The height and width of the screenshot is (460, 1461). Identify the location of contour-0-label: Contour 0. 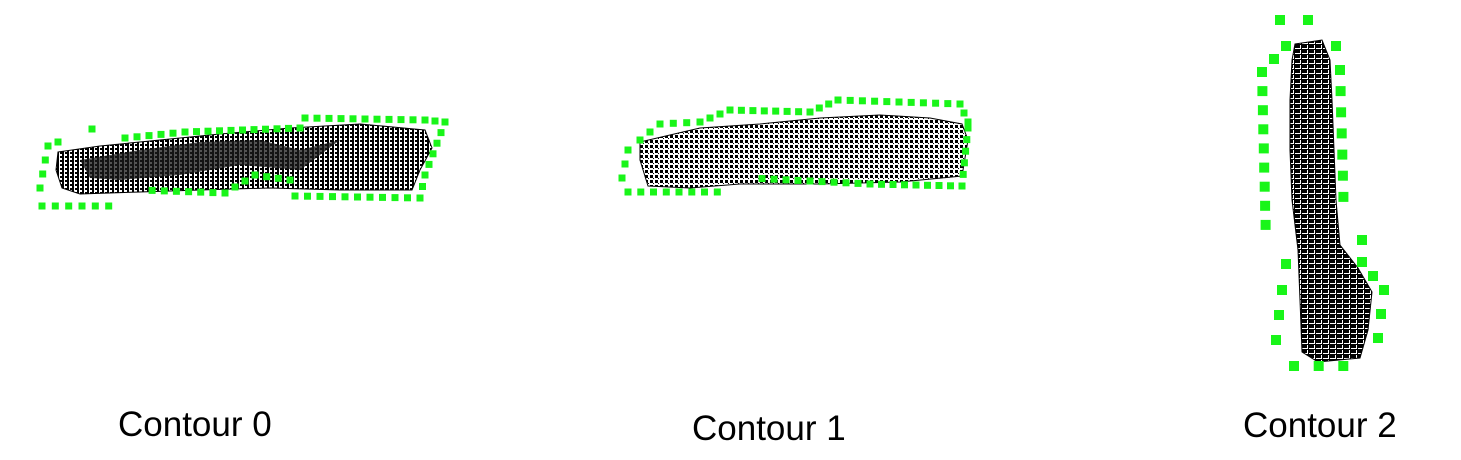
(195, 424).